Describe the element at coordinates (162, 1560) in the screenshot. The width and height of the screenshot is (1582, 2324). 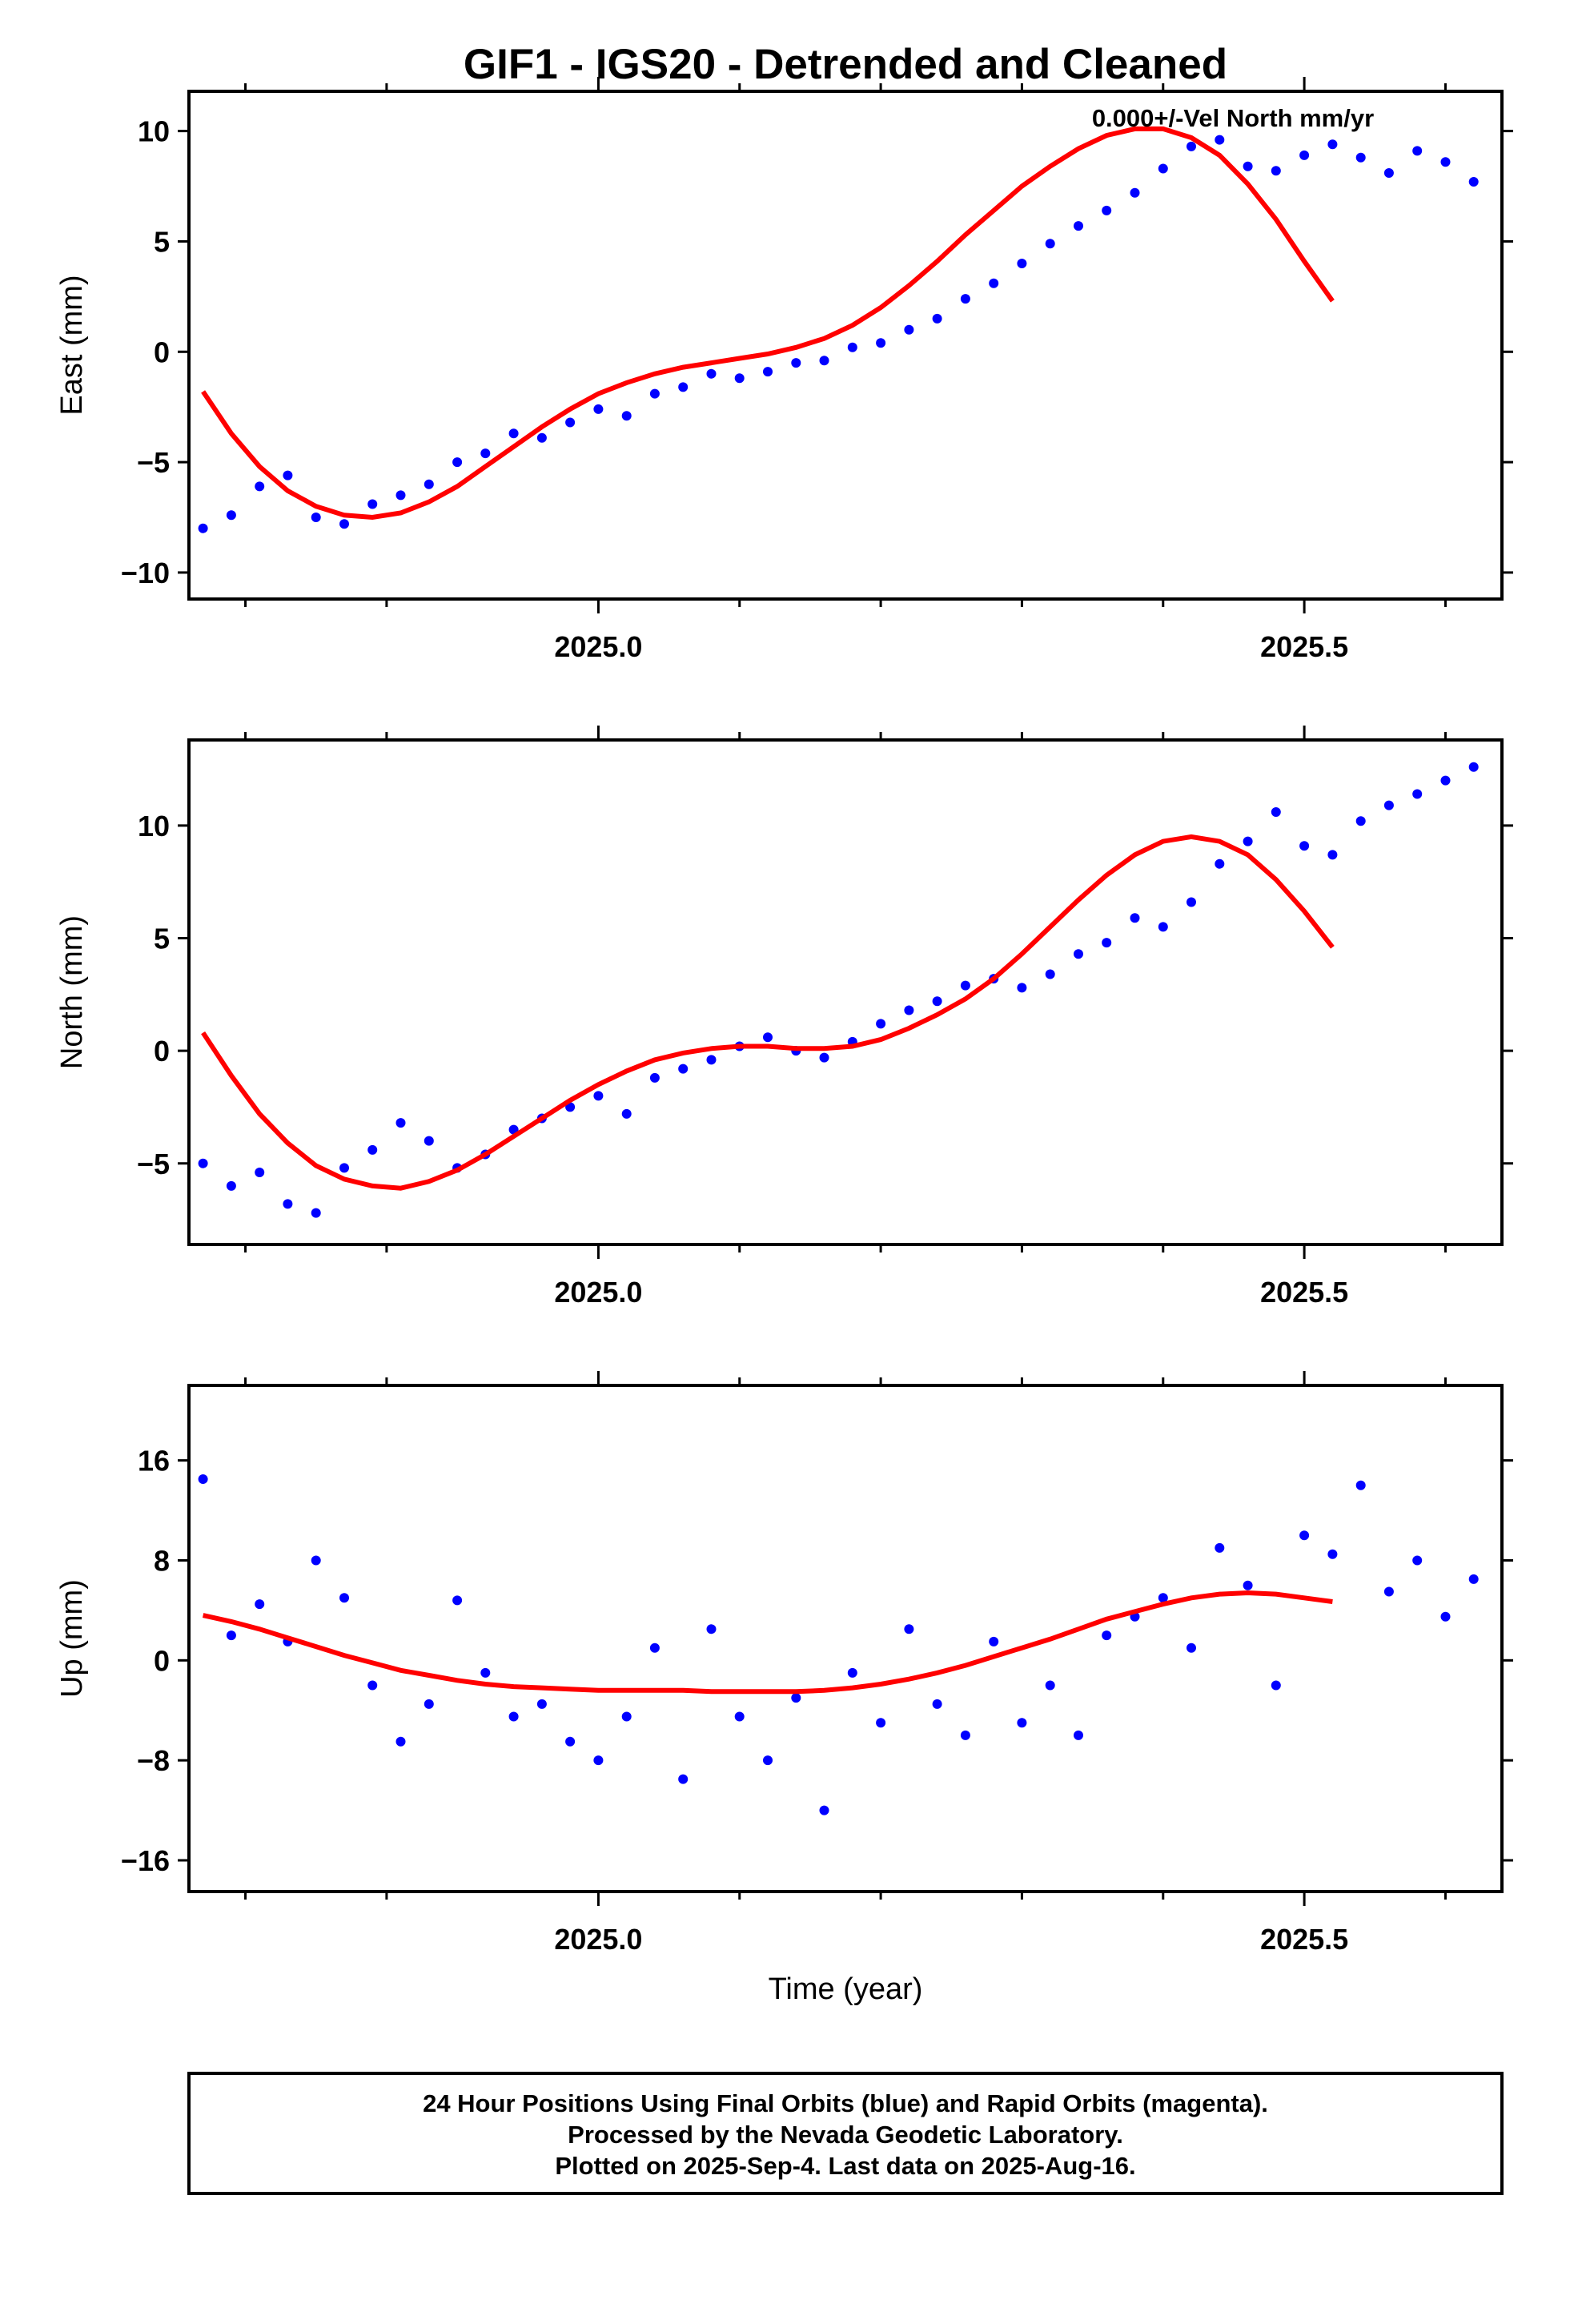
I see `up-ytick-label: 8` at that location.